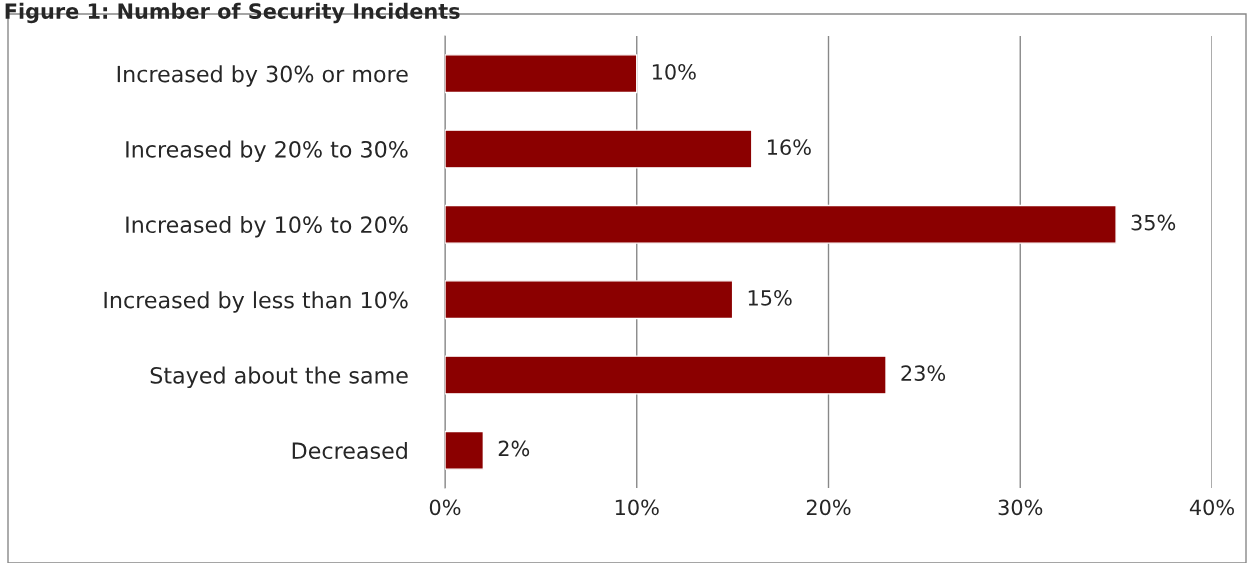 The height and width of the screenshot is (563, 1248). What do you see at coordinates (445, 507) in the screenshot?
I see `x-tick-label: 0%` at bounding box center [445, 507].